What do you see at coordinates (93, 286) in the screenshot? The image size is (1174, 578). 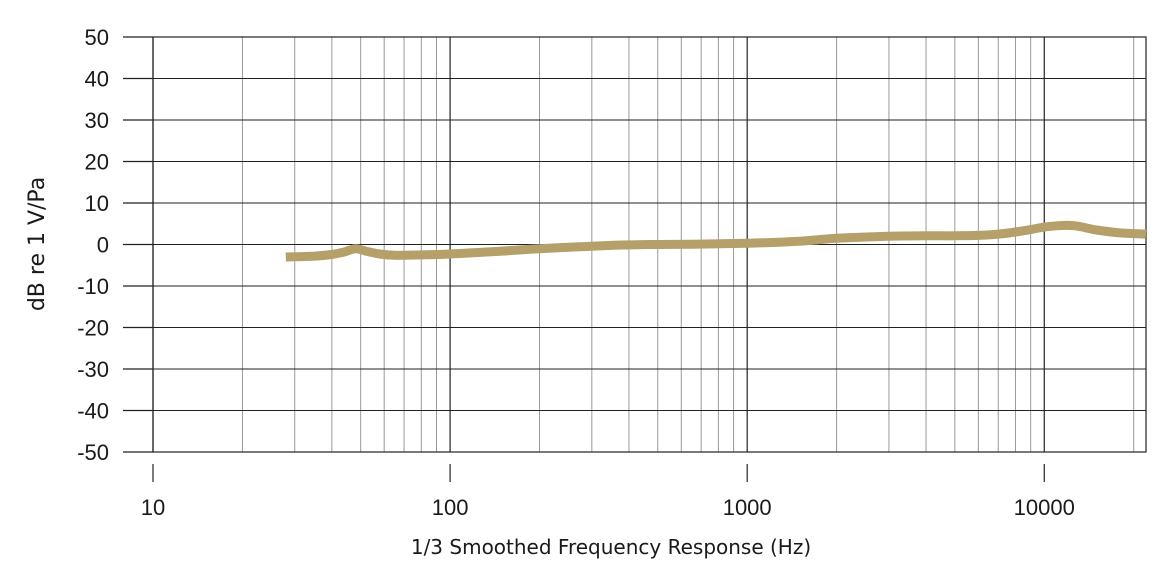 I see `y-tick-label: -10` at bounding box center [93, 286].